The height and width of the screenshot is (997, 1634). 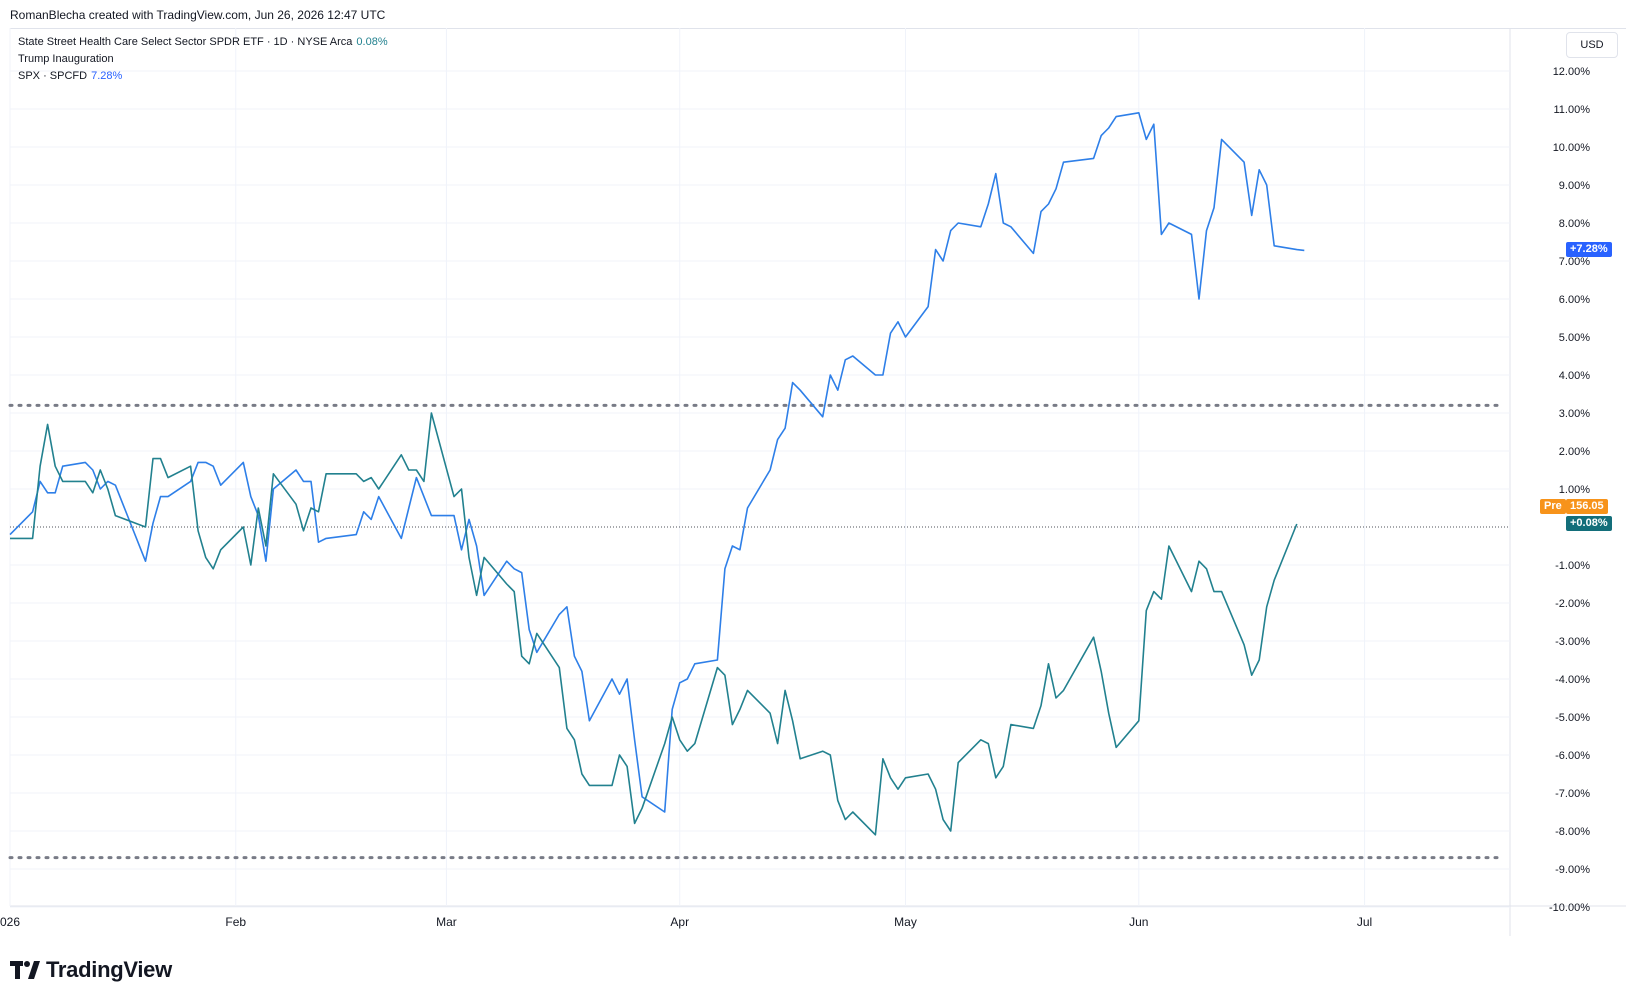 What do you see at coordinates (679, 922) in the screenshot?
I see `x-tick-label: Apr` at bounding box center [679, 922].